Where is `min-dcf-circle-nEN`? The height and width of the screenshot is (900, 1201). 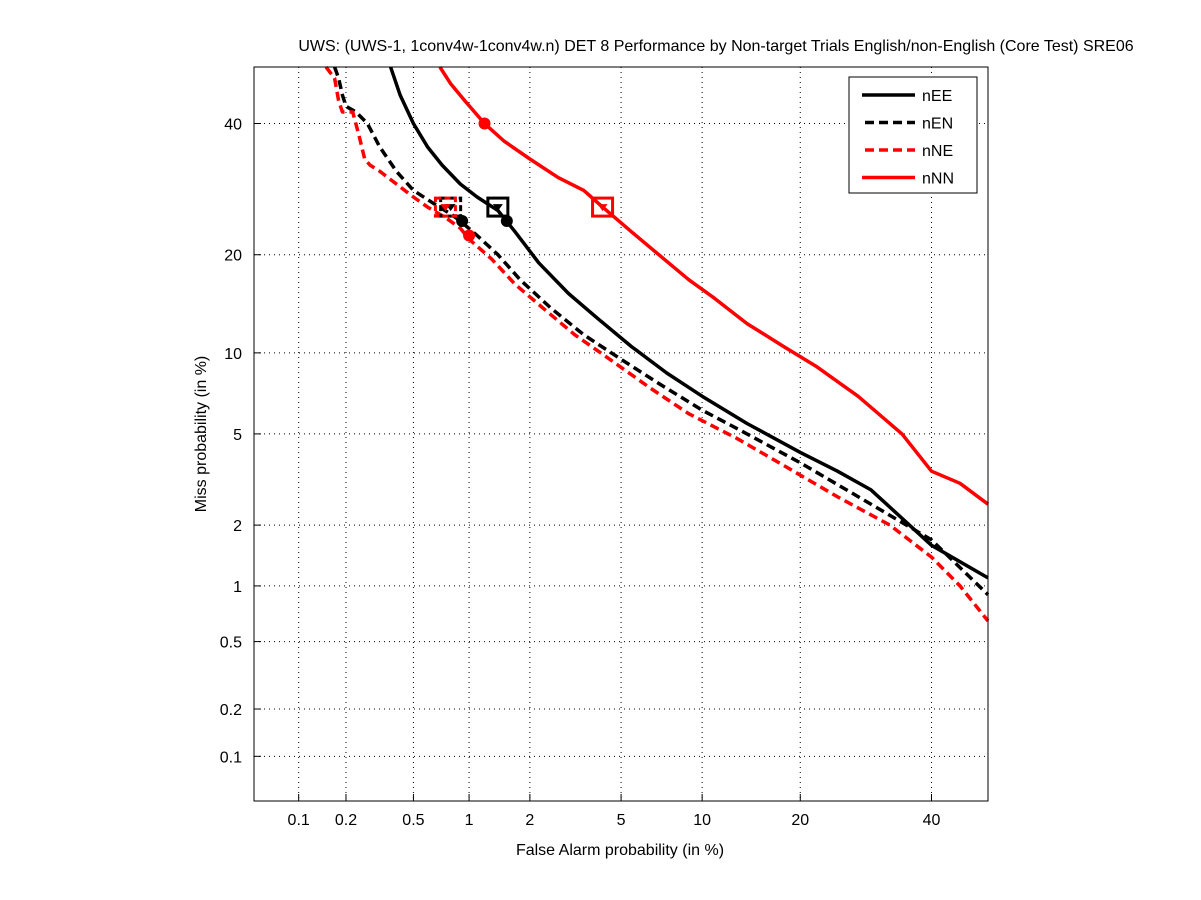
min-dcf-circle-nEN is located at coordinates (462, 220).